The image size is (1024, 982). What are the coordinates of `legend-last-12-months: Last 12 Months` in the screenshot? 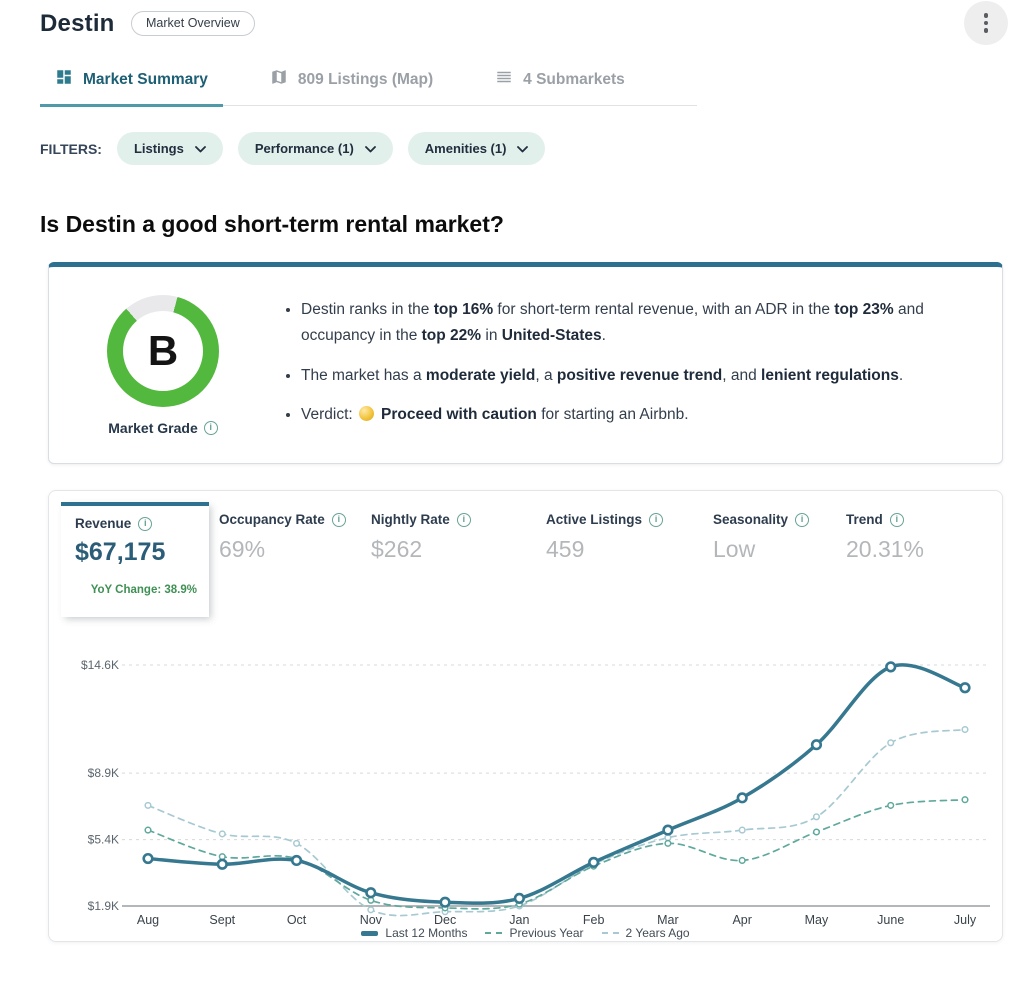 It's located at (414, 933).